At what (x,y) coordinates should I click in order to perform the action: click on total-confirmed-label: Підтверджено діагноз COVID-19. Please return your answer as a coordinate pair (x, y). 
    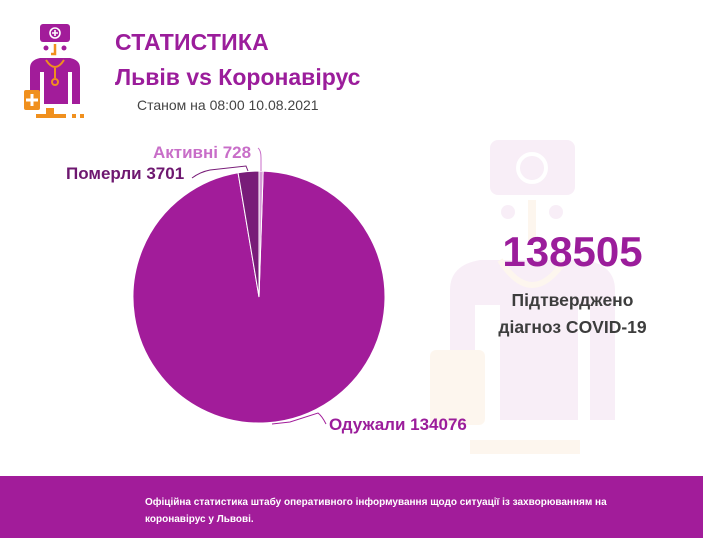
    Looking at the image, I should click on (572, 314).